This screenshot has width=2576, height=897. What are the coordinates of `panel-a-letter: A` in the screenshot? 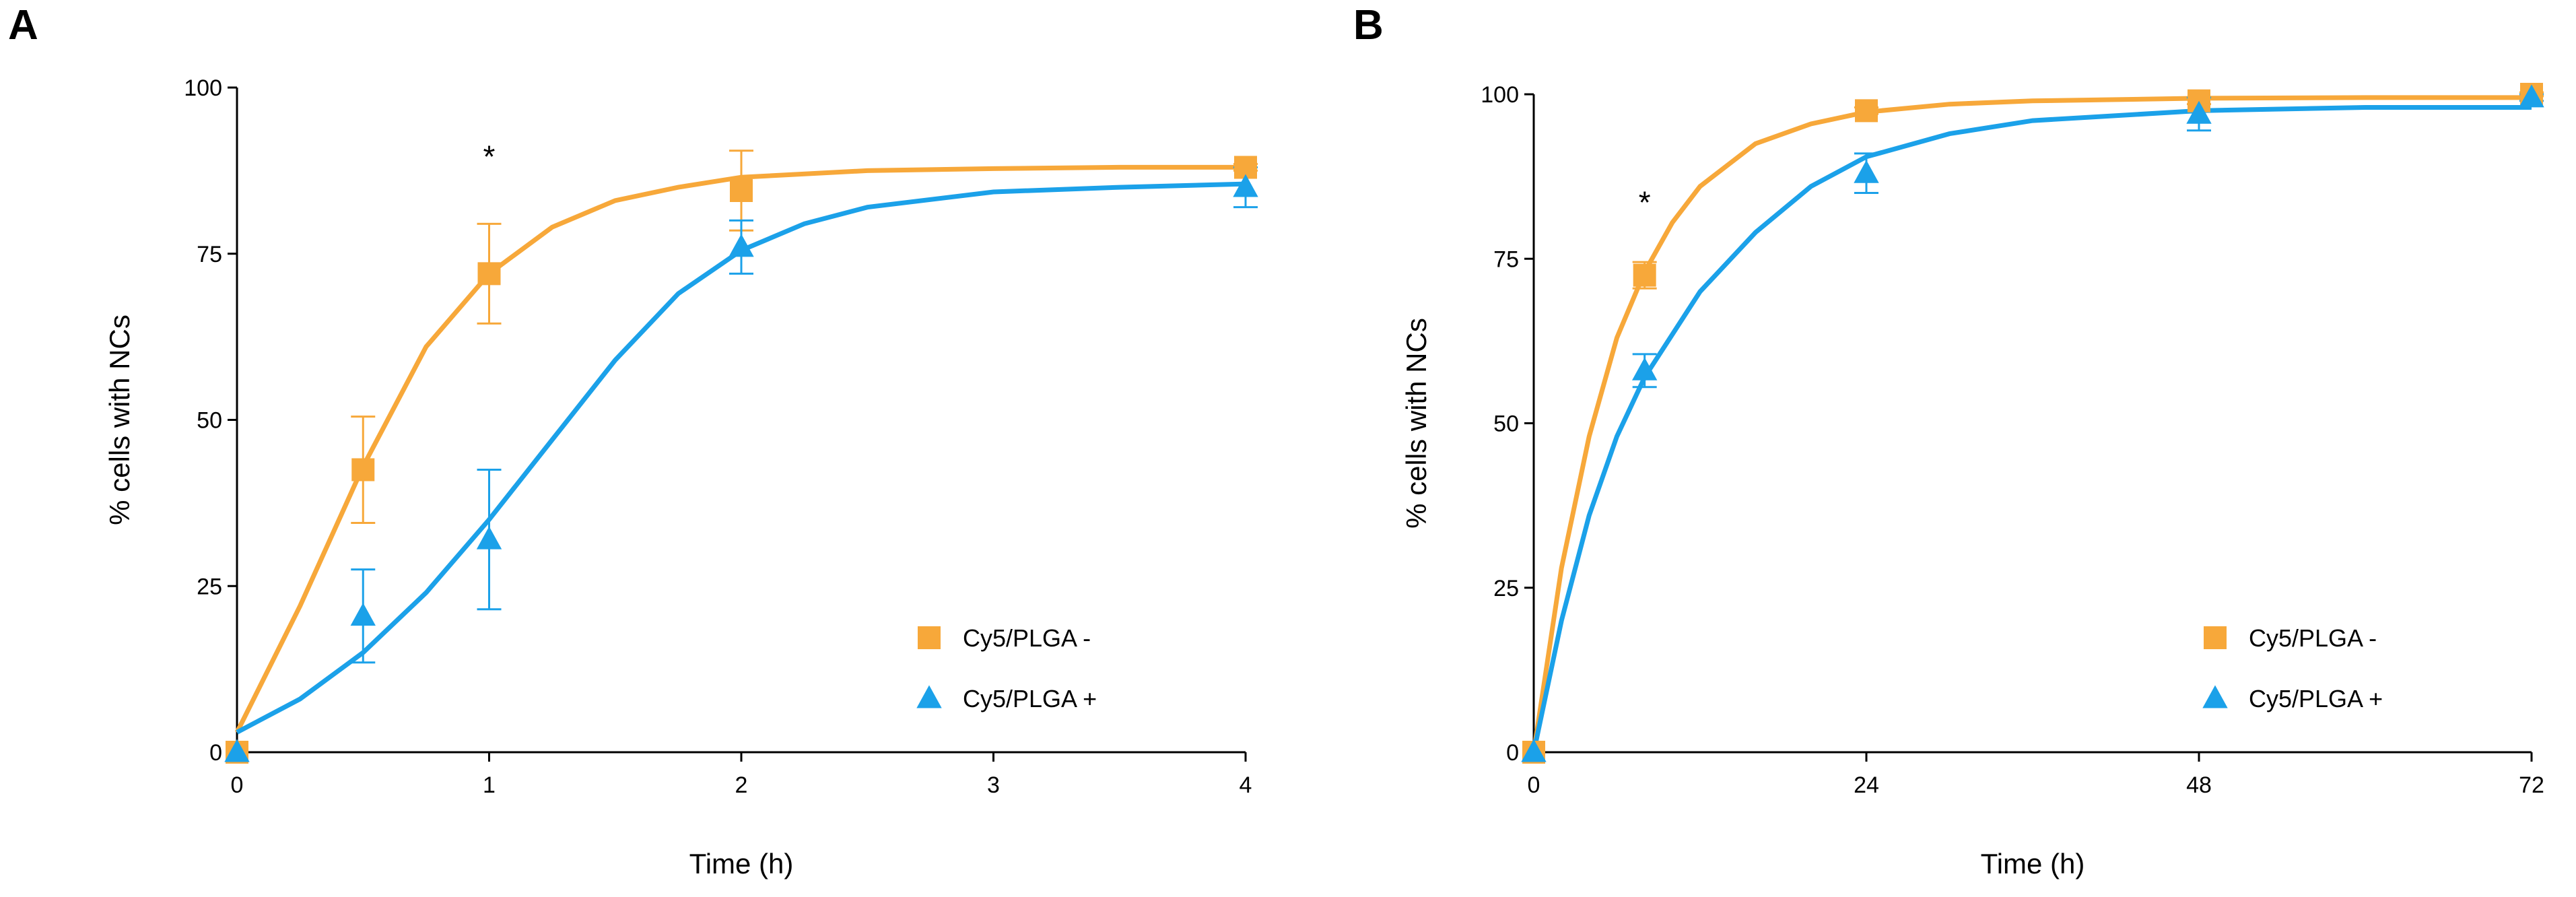 It's located at (23, 25).